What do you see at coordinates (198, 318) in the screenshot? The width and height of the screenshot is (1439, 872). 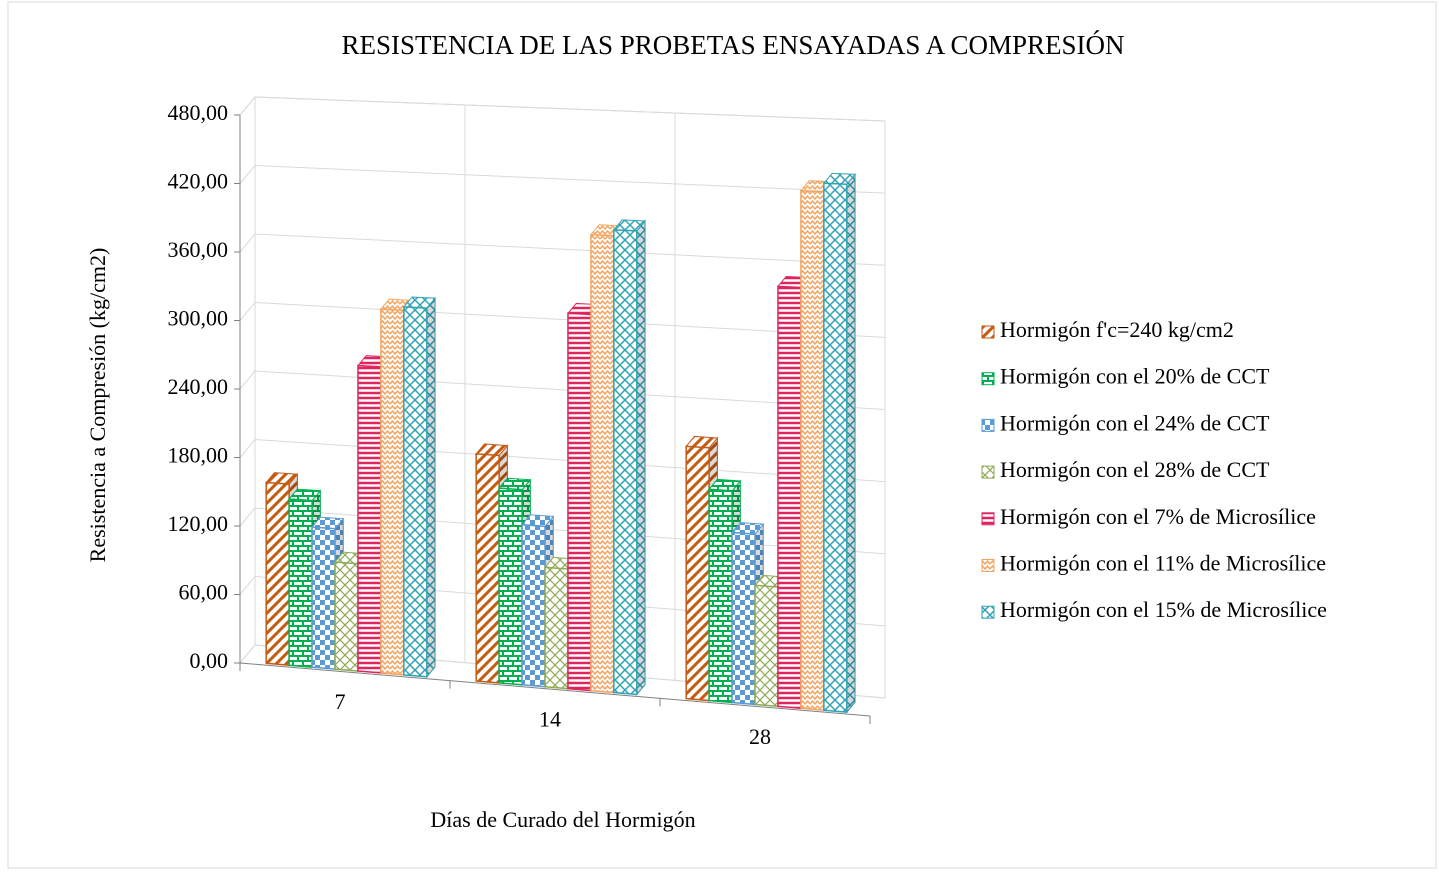 I see `y-tick-label: 300,00` at bounding box center [198, 318].